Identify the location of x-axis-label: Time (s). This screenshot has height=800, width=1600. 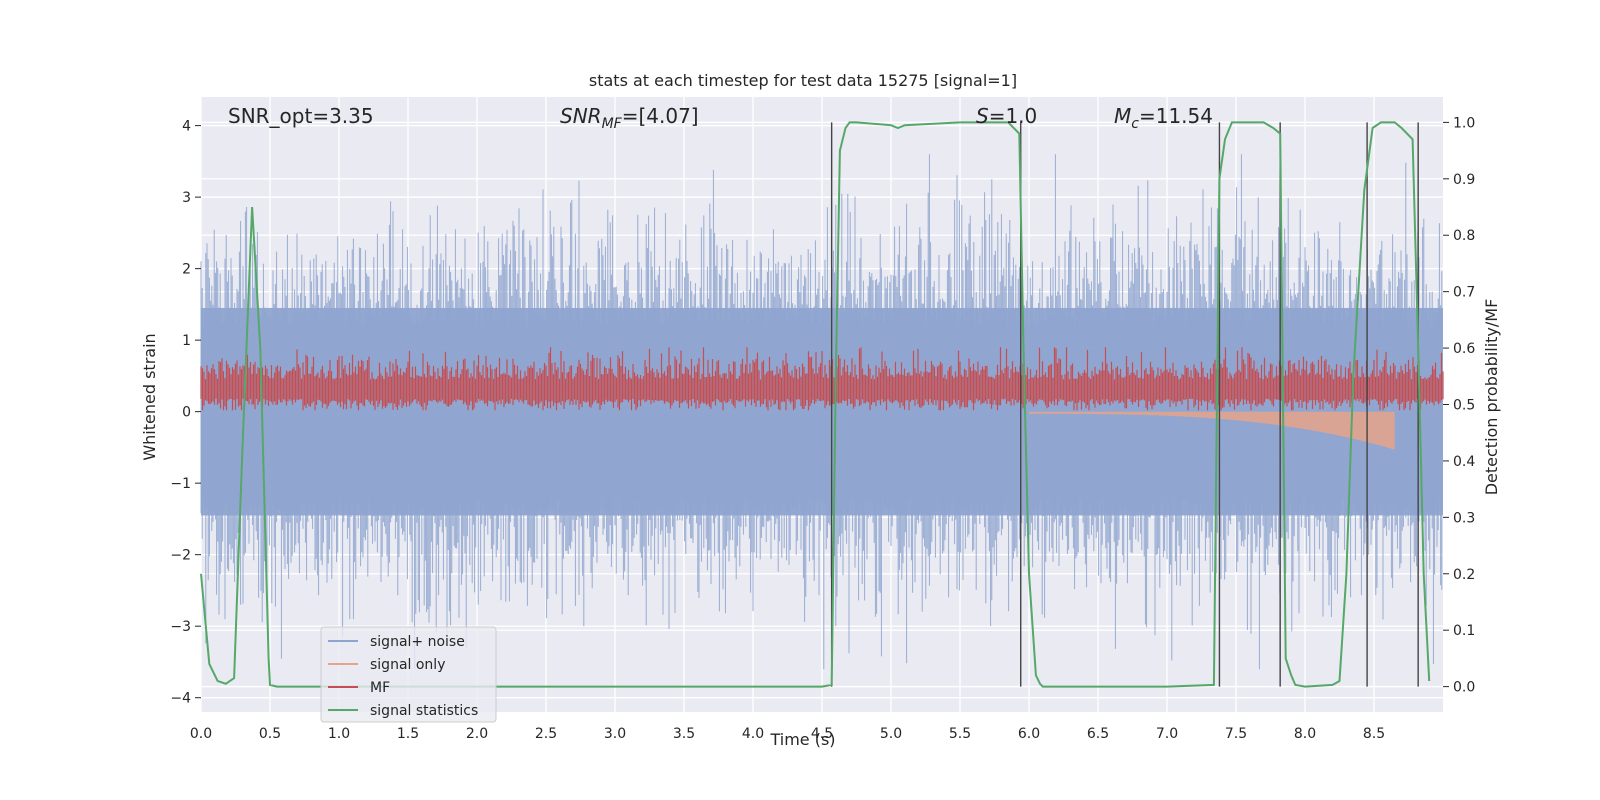
(802, 739).